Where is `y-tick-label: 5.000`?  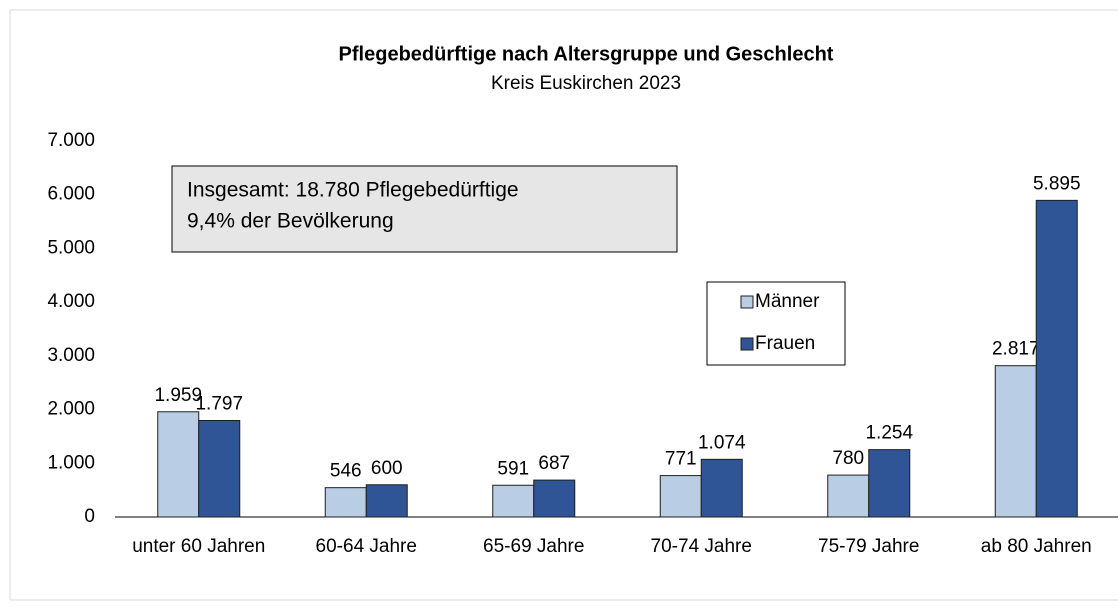
y-tick-label: 5.000 is located at coordinates (71, 247).